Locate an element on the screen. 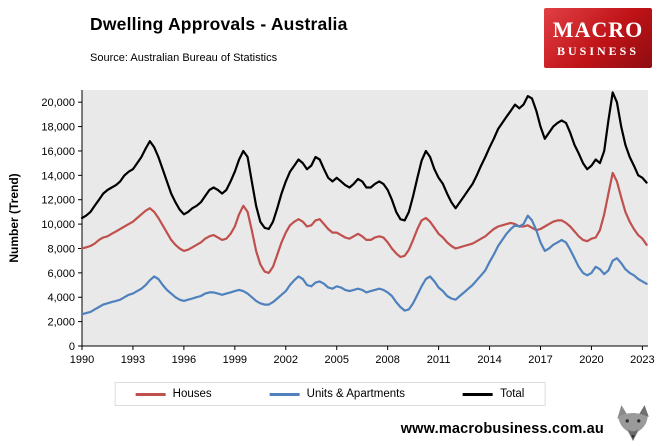 This screenshot has height=446, width=660. y-tick-label: 10,000 is located at coordinates (58, 225).